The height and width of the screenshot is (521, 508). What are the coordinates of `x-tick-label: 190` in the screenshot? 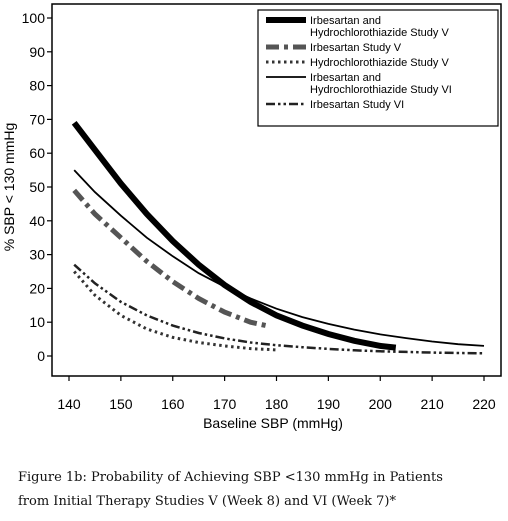 It's located at (329, 404).